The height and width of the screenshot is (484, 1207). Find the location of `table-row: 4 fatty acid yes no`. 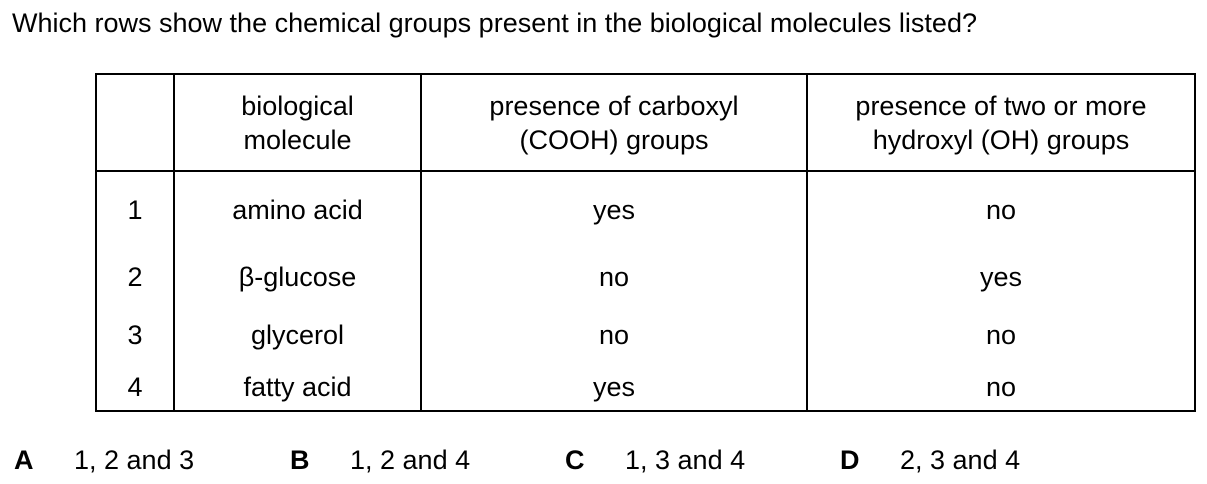

table-row: 4 fatty acid yes no is located at coordinates (645, 388).